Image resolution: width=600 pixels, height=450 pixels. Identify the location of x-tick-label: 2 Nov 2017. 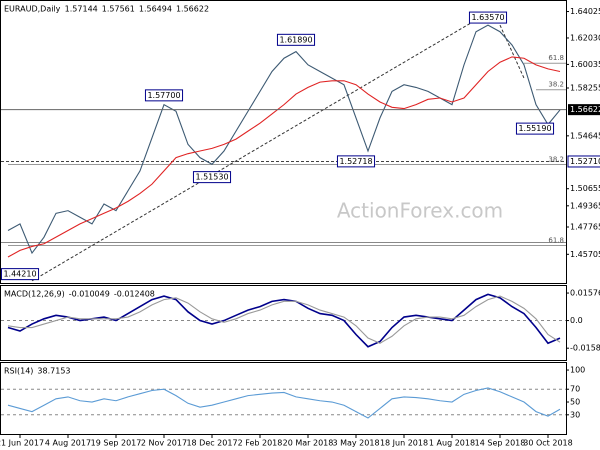
(164, 443).